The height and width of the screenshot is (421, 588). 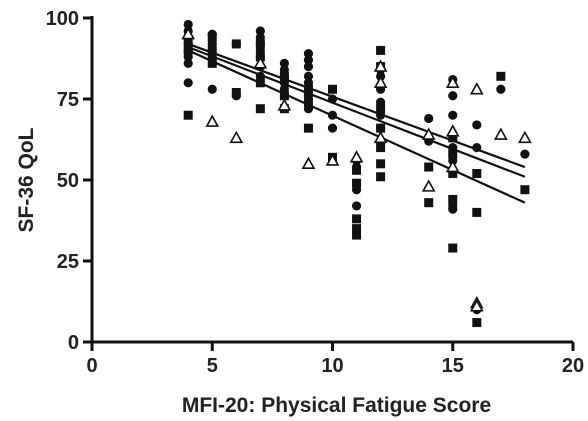 I want to click on y-axis-ticks: 0 25 50 75 100, so click(x=69, y=181).